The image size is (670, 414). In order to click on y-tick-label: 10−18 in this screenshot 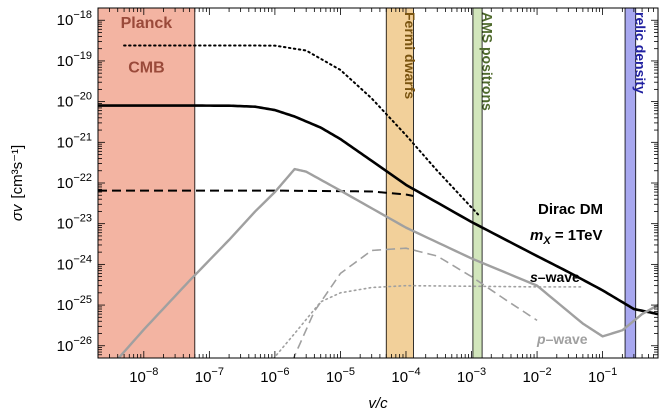, I will do `click(74, 19)`.